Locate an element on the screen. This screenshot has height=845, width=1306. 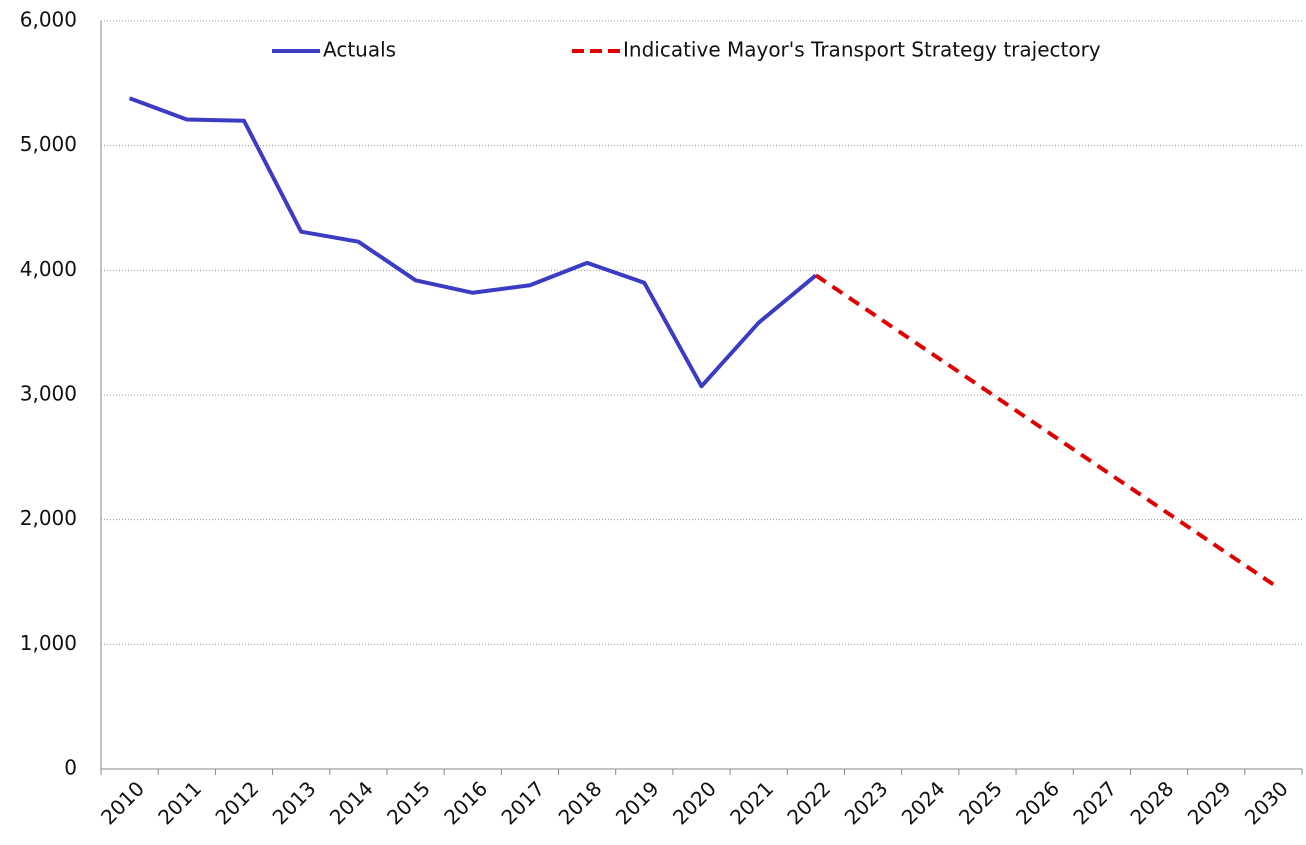
series-line is located at coordinates (1044, 430).